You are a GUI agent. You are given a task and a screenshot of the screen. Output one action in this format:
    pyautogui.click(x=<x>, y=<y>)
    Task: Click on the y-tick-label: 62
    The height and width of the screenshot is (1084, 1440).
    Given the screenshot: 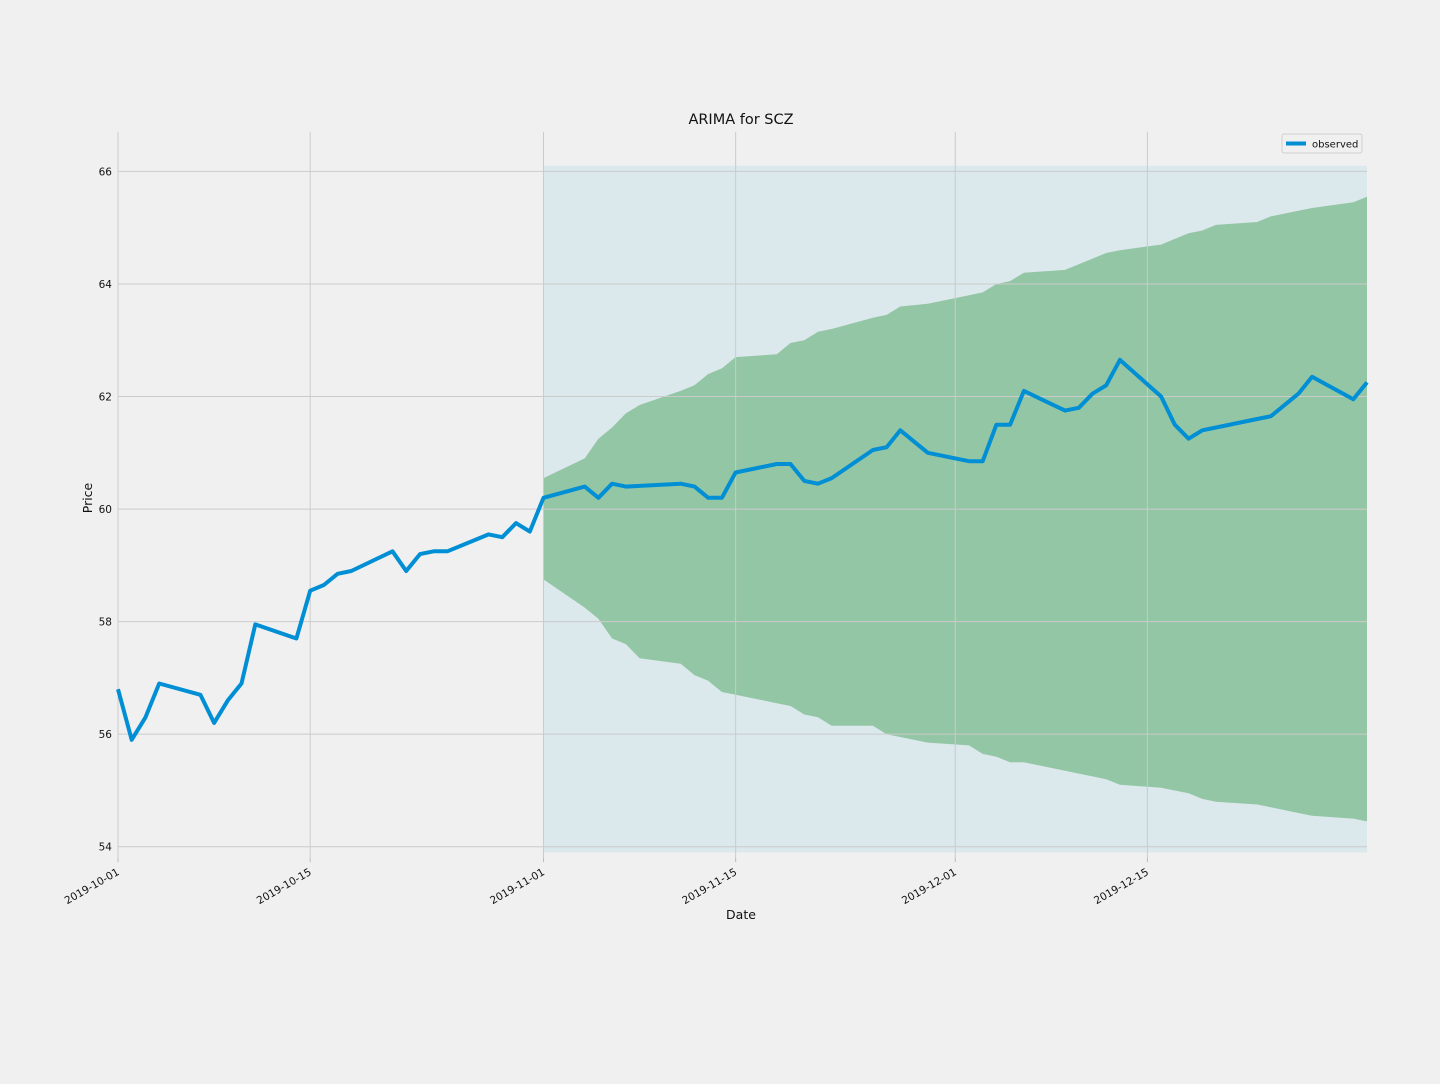 What is the action you would take?
    pyautogui.click(x=105, y=398)
    